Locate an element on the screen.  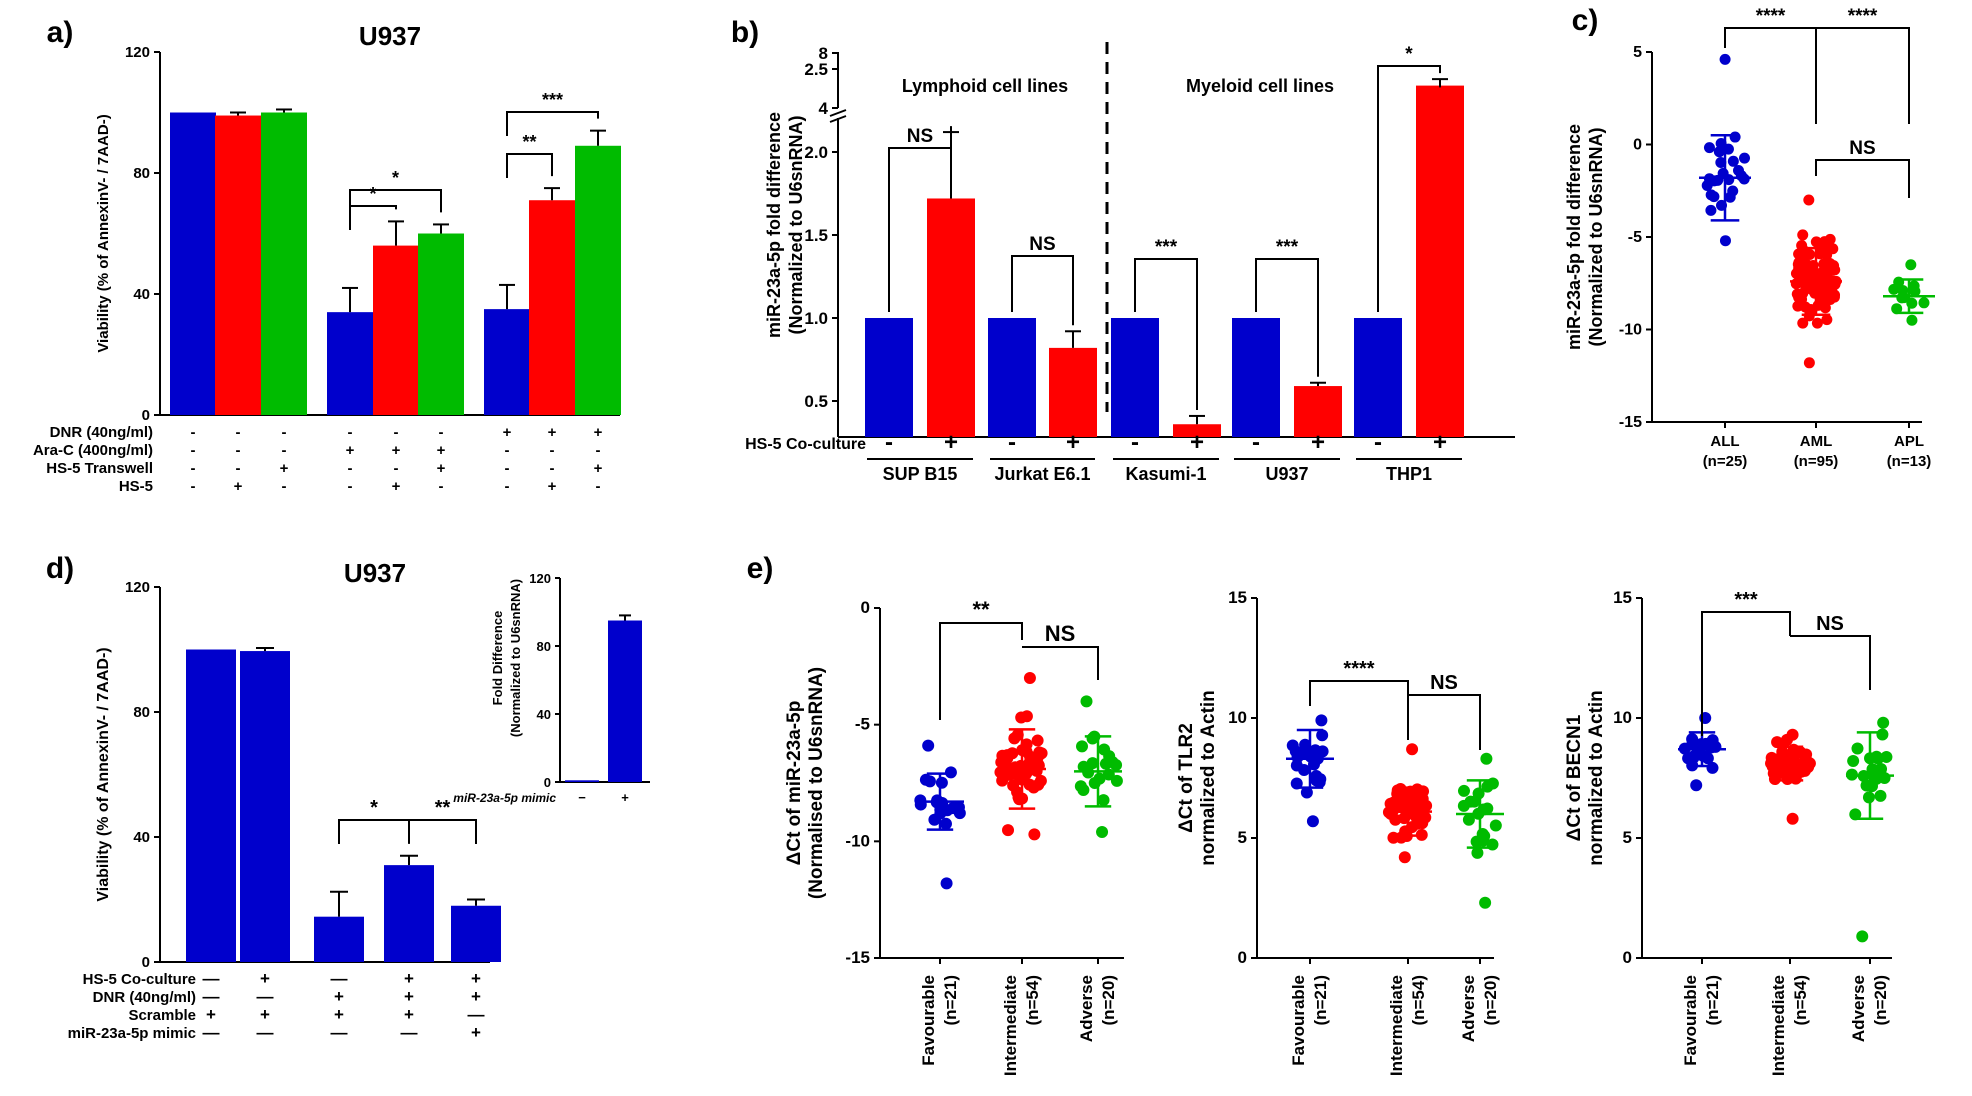
sig-sig-label: NS is located at coordinates (1042, 244).